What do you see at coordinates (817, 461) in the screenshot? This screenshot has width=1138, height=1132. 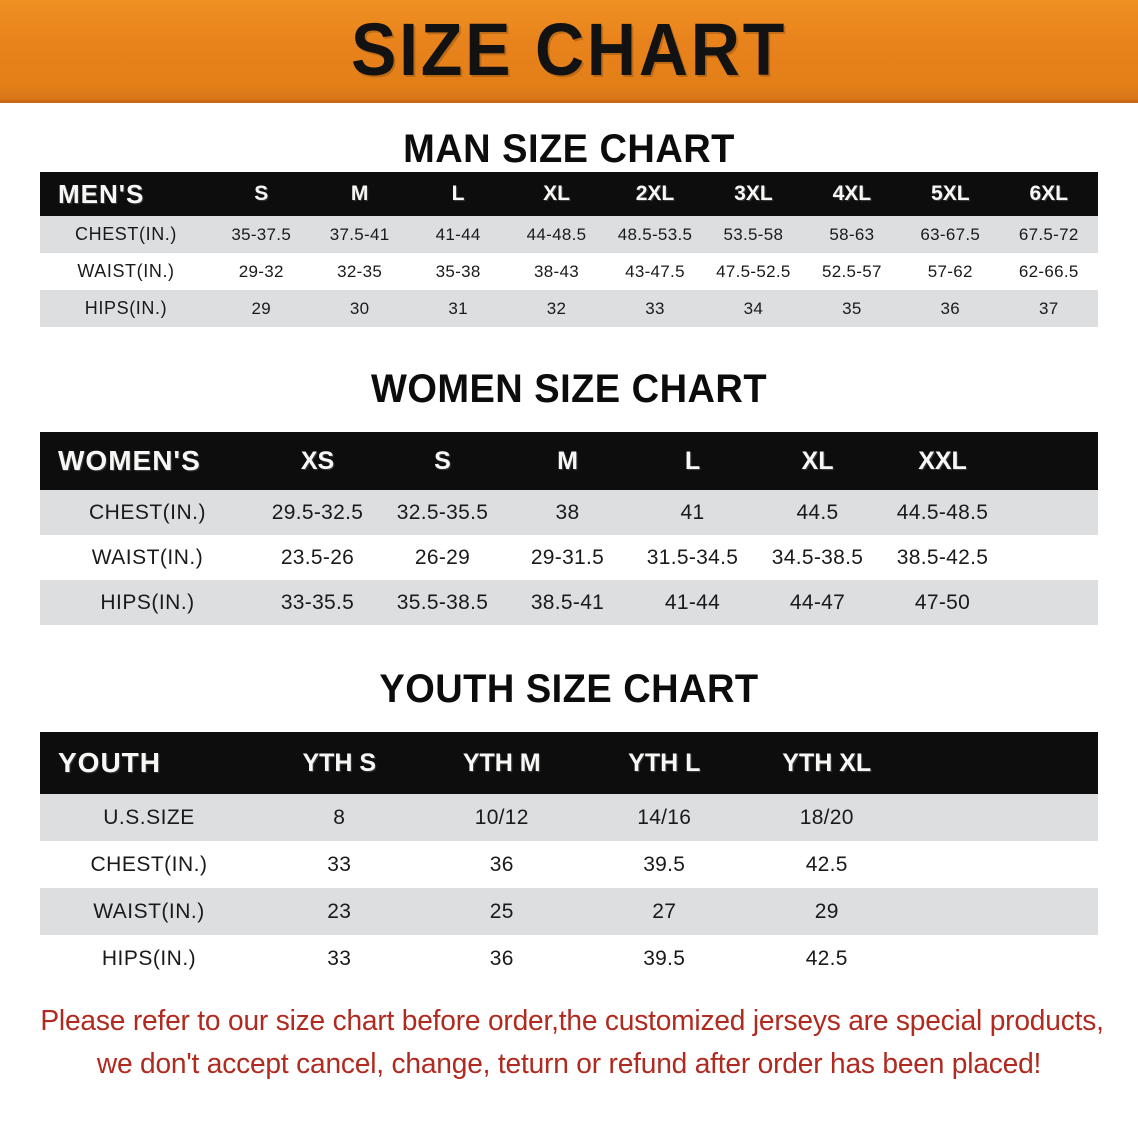 I see `women-size-header-xl: XL` at bounding box center [817, 461].